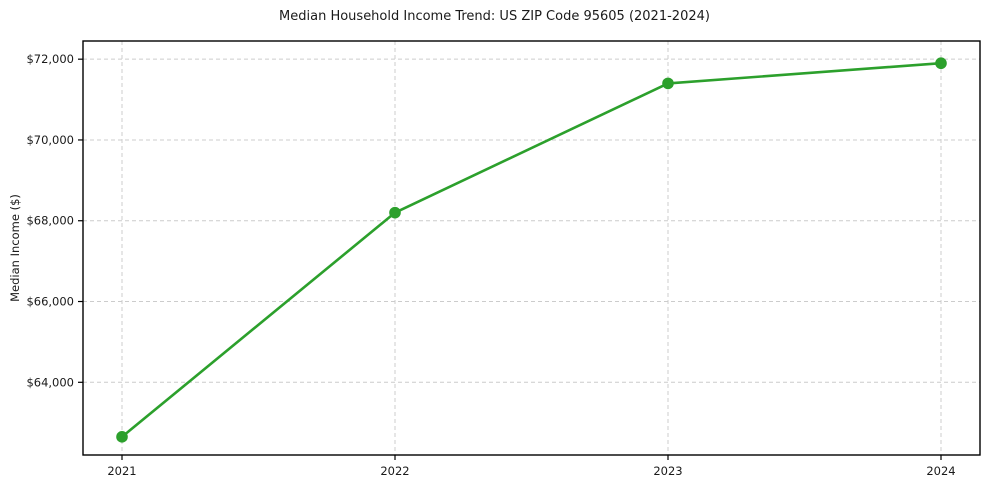  I want to click on y-tick-label: $72,000, so click(50, 59).